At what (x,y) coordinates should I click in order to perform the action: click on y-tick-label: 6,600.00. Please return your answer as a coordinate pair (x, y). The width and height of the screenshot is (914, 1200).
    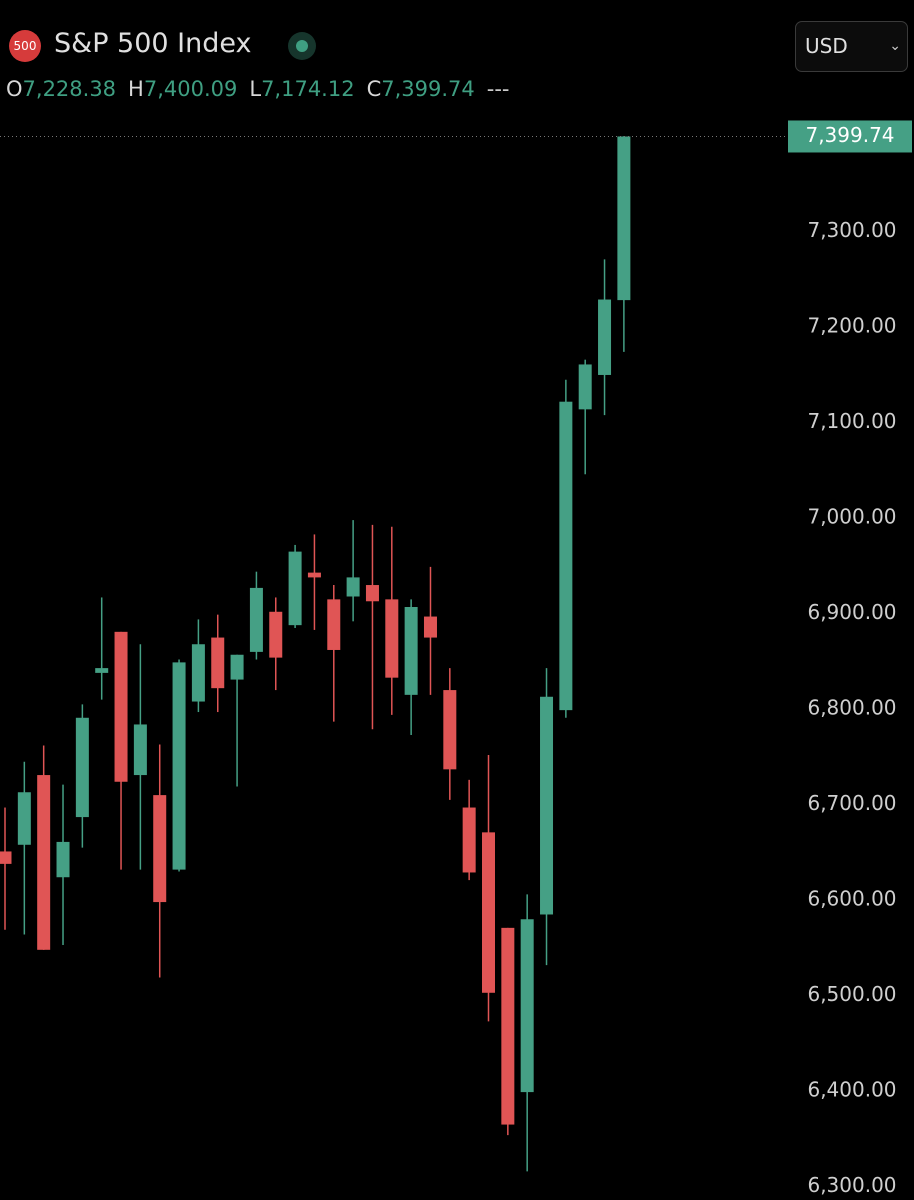
    Looking at the image, I should click on (851, 899).